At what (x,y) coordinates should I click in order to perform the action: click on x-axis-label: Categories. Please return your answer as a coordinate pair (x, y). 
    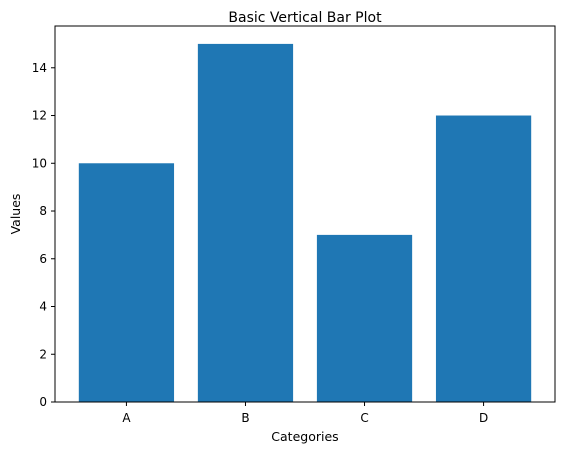
    Looking at the image, I should click on (304, 436).